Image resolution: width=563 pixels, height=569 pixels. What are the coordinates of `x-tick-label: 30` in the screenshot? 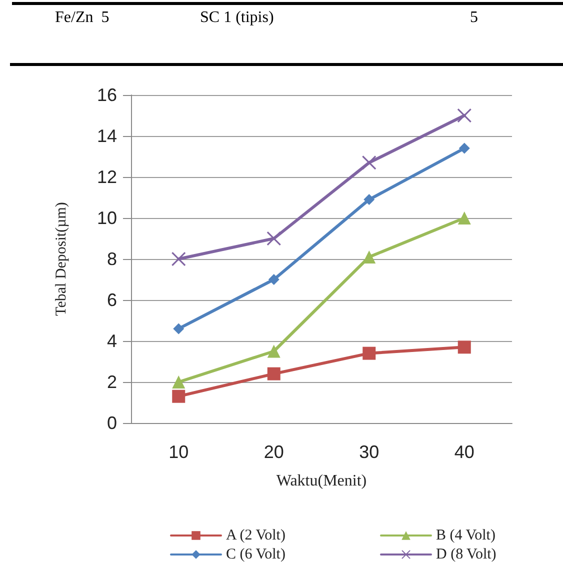 It's located at (369, 452).